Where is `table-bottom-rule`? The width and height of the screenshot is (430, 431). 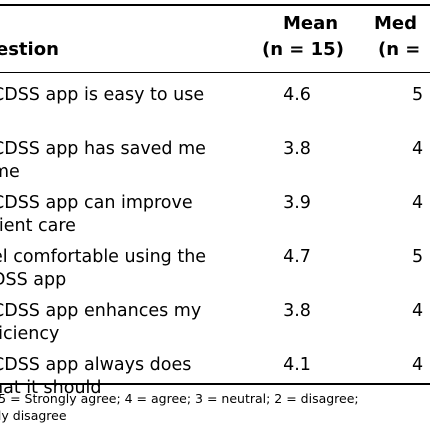 table-bottom-rule is located at coordinates (215, 384).